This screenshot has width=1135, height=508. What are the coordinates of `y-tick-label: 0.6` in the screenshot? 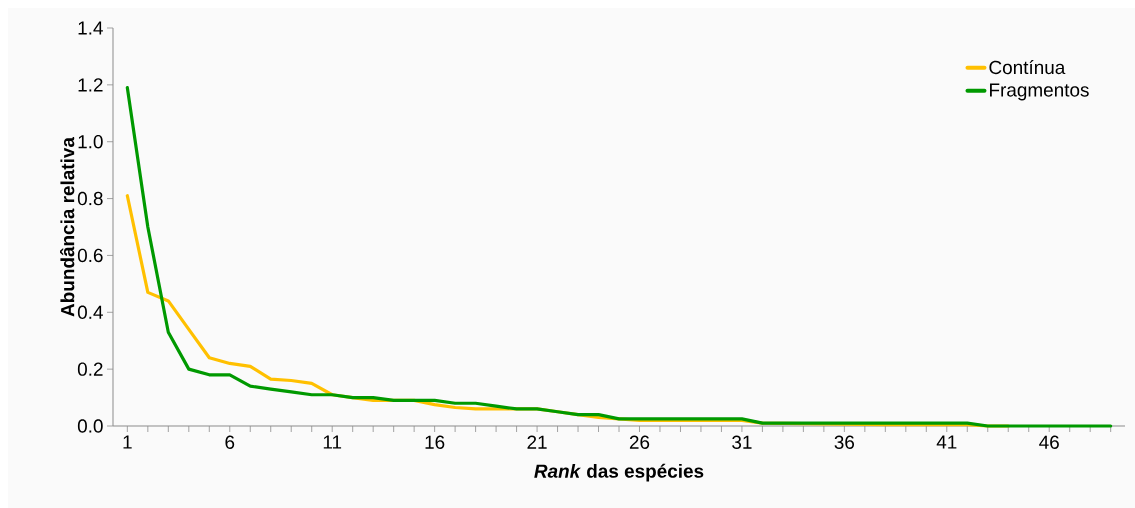 It's located at (90, 255).